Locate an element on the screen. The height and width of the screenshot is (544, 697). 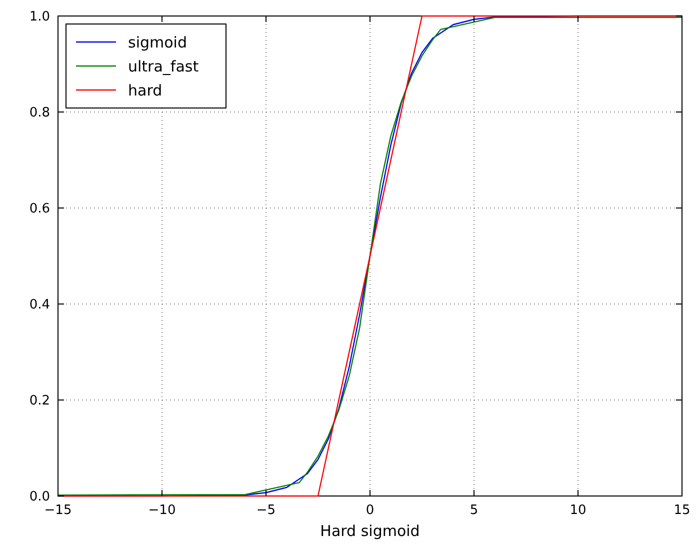
y-tick-label: 0.4 is located at coordinates (39, 305).